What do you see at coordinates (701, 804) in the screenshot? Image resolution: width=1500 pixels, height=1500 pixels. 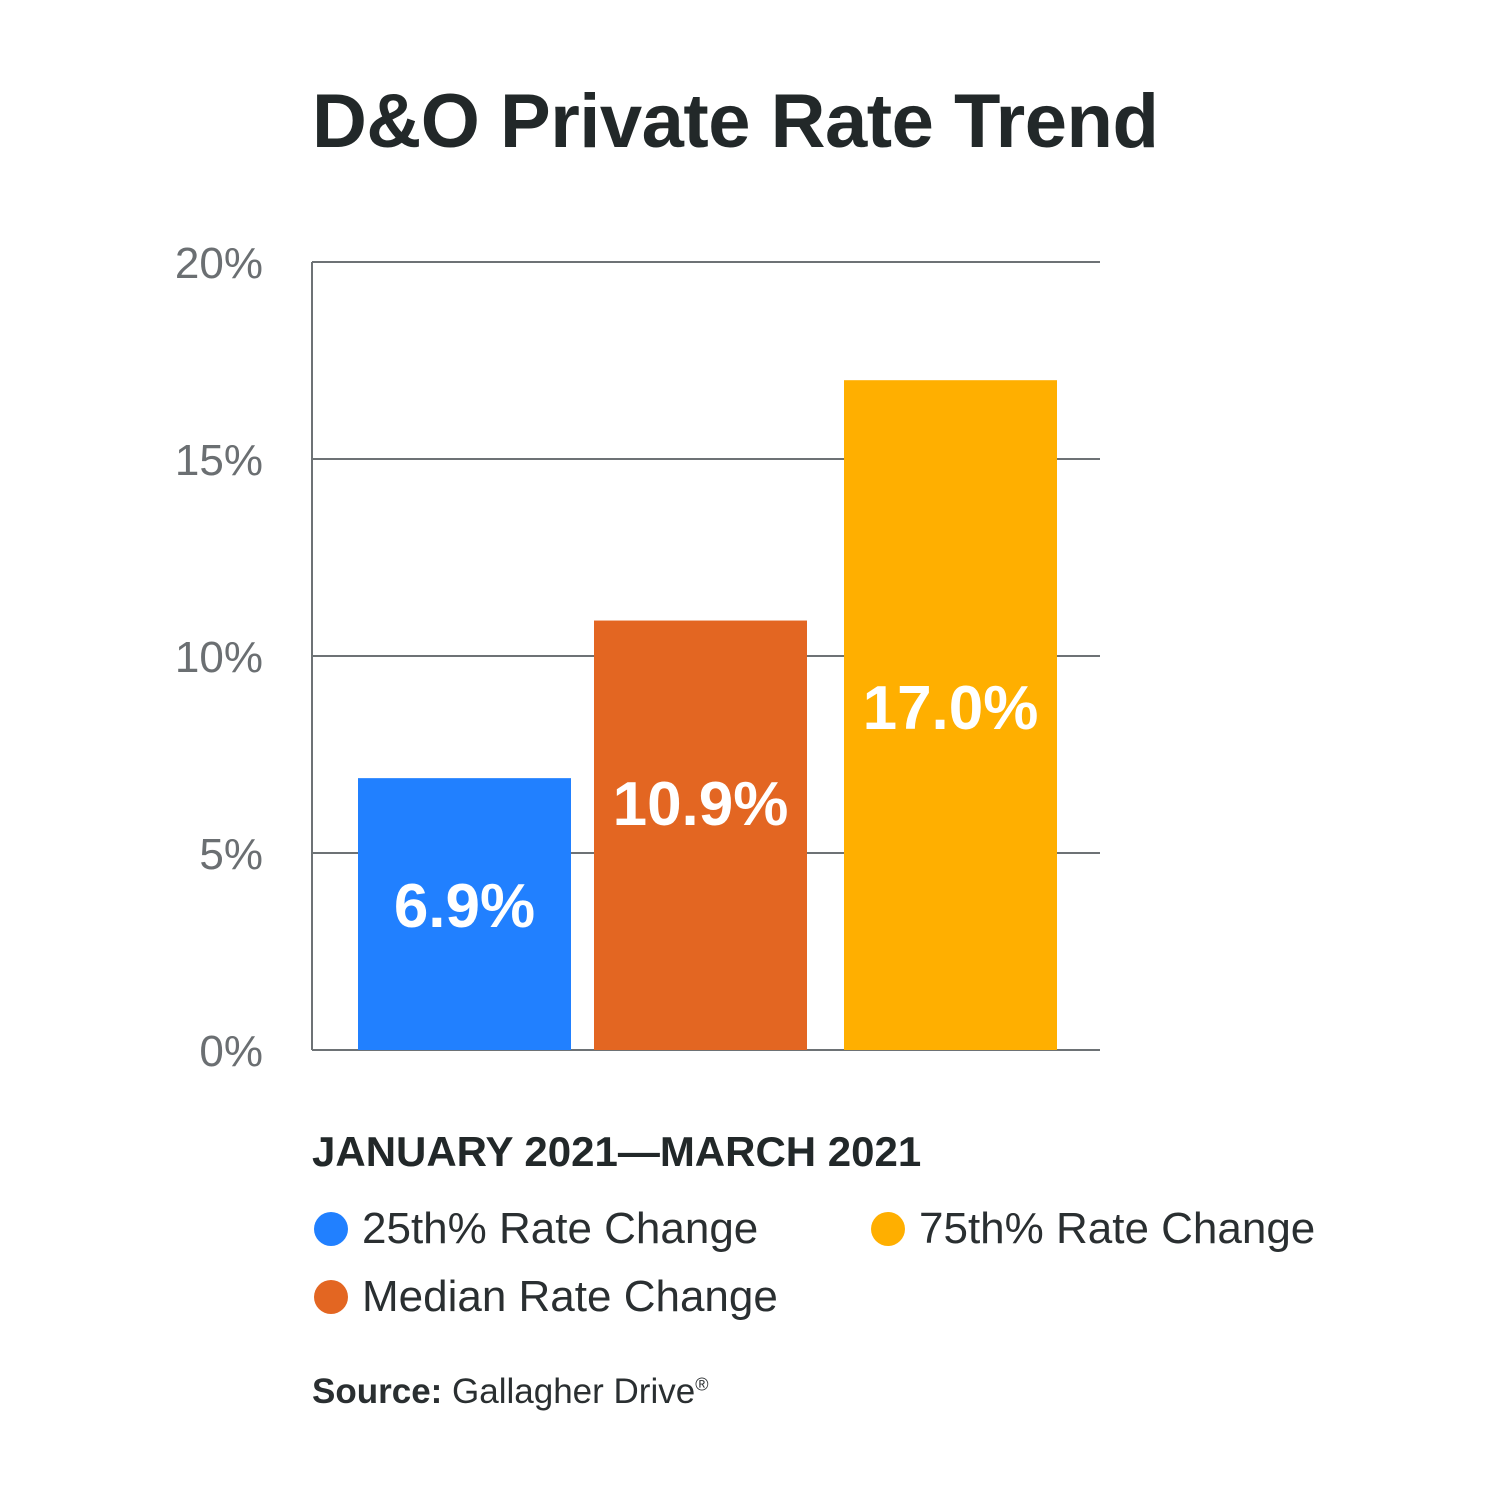 I see `bar-value-label: 10.9%` at bounding box center [701, 804].